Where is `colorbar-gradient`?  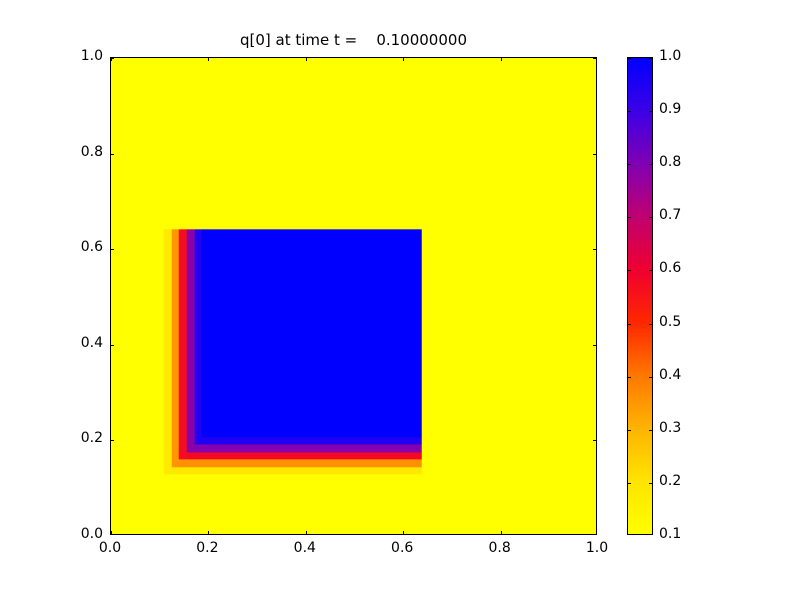 colorbar-gradient is located at coordinates (640, 296).